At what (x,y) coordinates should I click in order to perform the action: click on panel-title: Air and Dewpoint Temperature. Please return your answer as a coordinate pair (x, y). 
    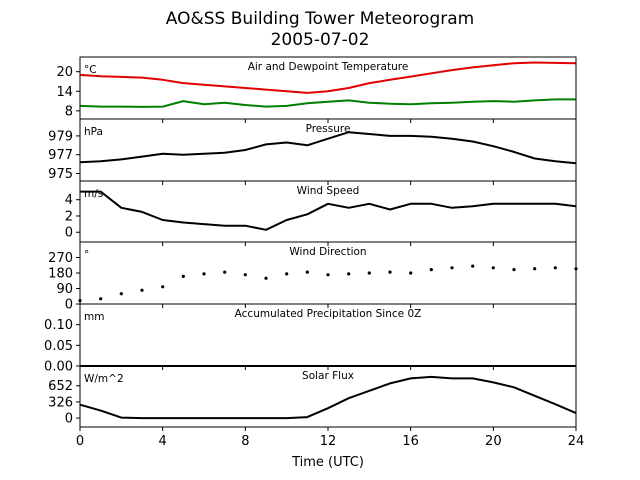
    Looking at the image, I should click on (328, 67).